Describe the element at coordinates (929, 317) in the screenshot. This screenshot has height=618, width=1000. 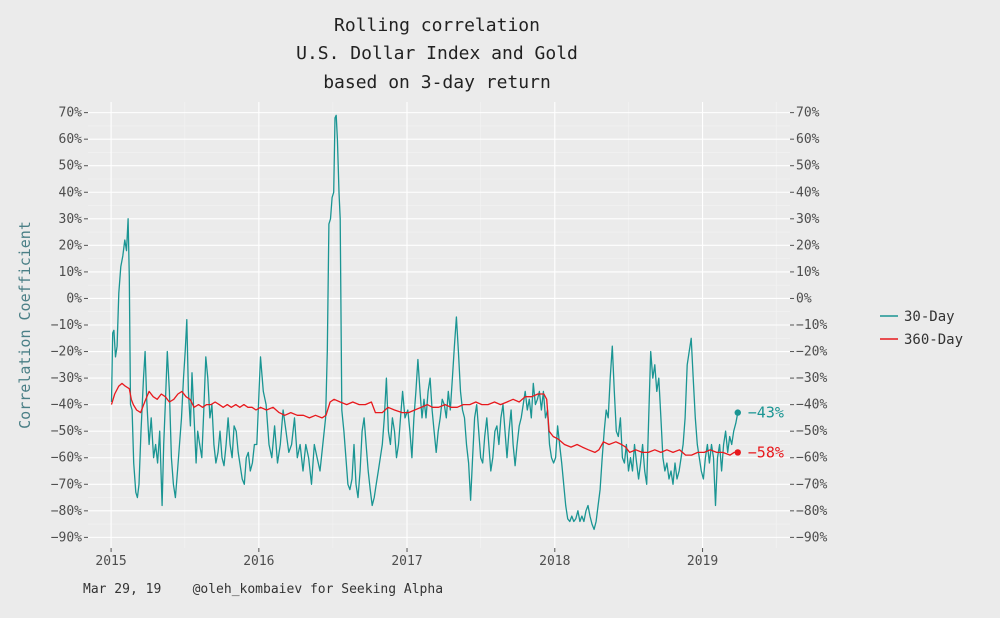
I see `legend-label-30-day: 30-Day` at that location.